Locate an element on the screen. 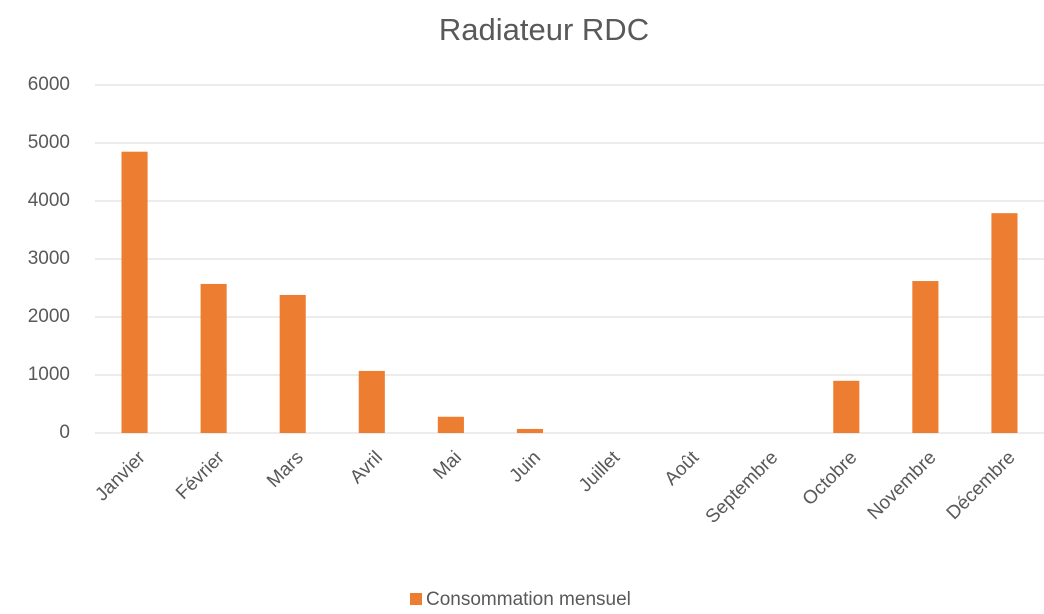  x-tick-label: Novembre is located at coordinates (902, 485).